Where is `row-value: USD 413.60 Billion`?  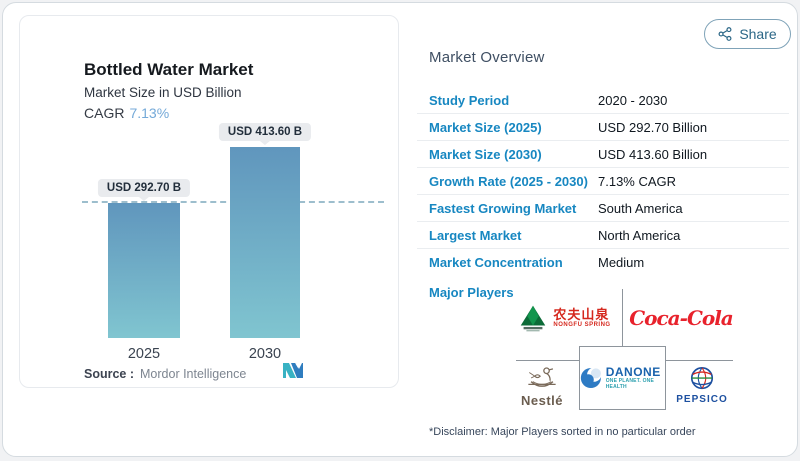
row-value: USD 413.60 Billion is located at coordinates (653, 154).